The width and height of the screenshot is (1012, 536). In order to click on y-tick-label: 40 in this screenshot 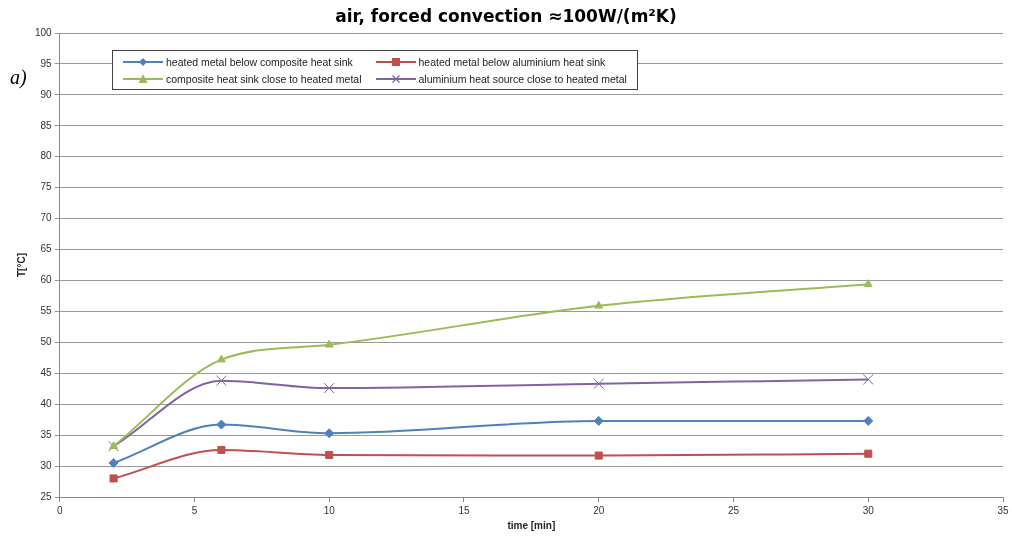, I will do `click(46, 403)`.